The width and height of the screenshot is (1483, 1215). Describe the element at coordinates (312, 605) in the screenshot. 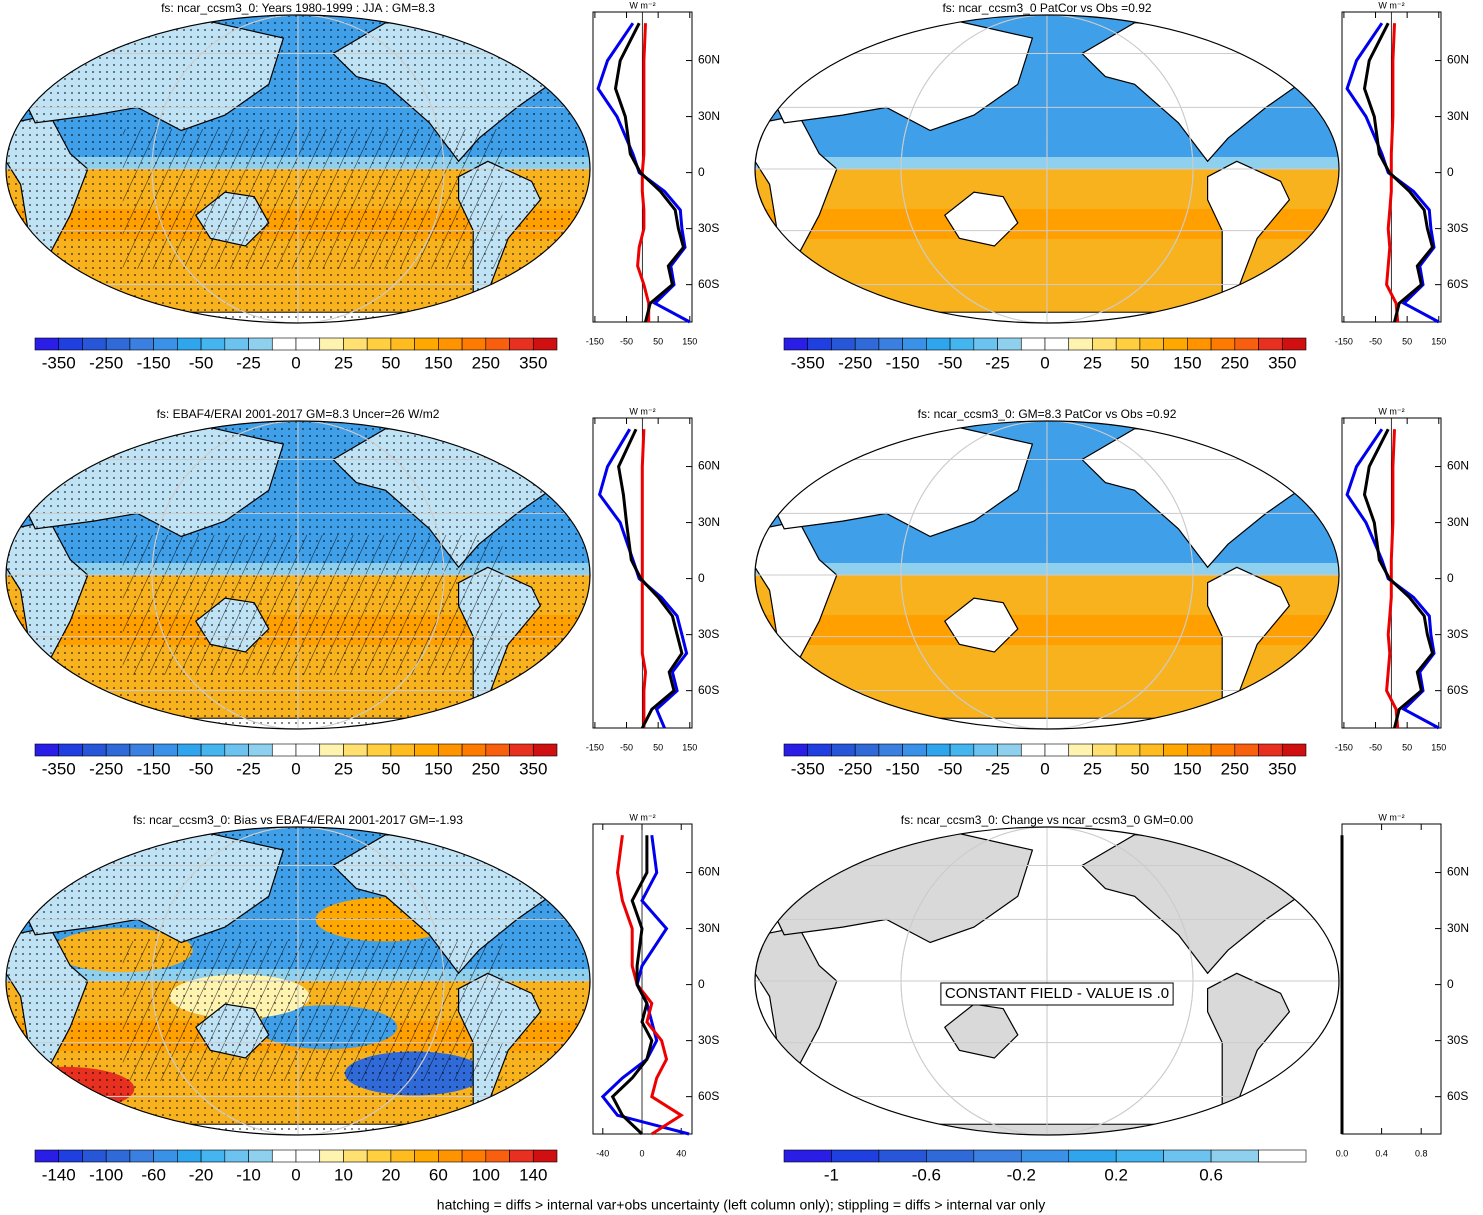

I see `hatching` at that location.